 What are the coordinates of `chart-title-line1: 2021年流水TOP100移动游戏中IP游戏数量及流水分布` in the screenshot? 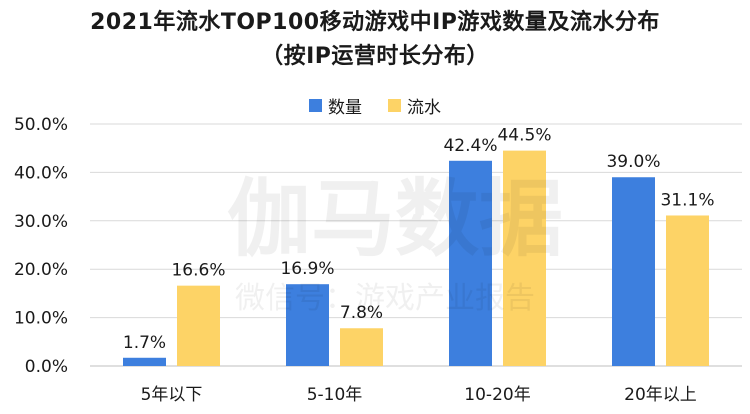 It's located at (375, 22).